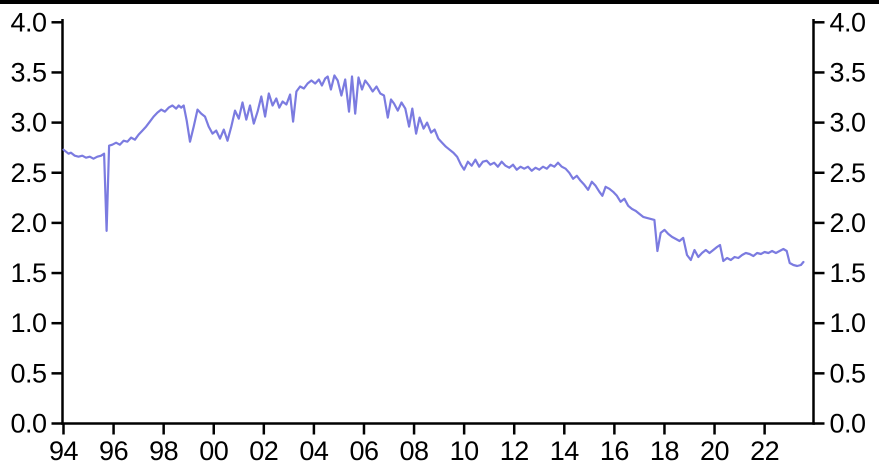 The image size is (879, 468). What do you see at coordinates (848, 123) in the screenshot?
I see `y-axis-right-tick-label: 3.0` at bounding box center [848, 123].